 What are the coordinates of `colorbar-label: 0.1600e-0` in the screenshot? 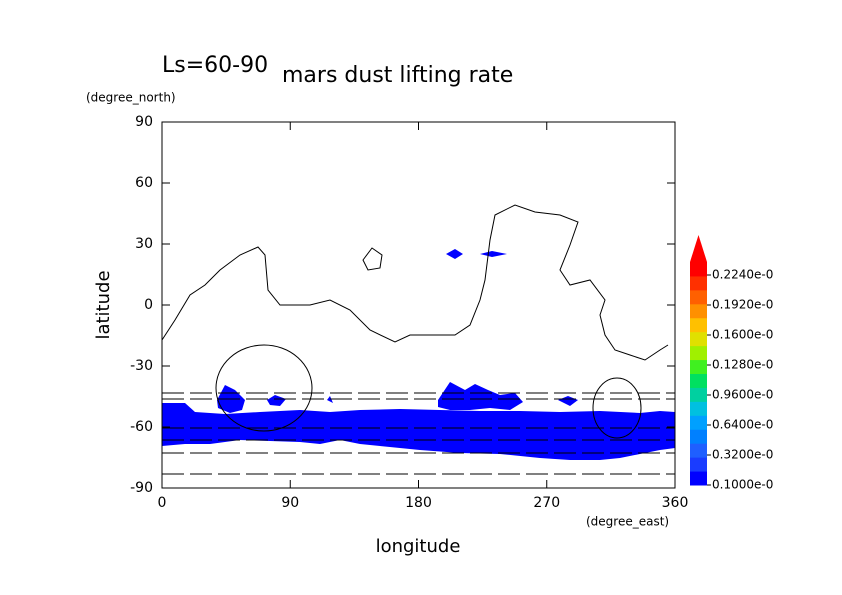 It's located at (742, 335).